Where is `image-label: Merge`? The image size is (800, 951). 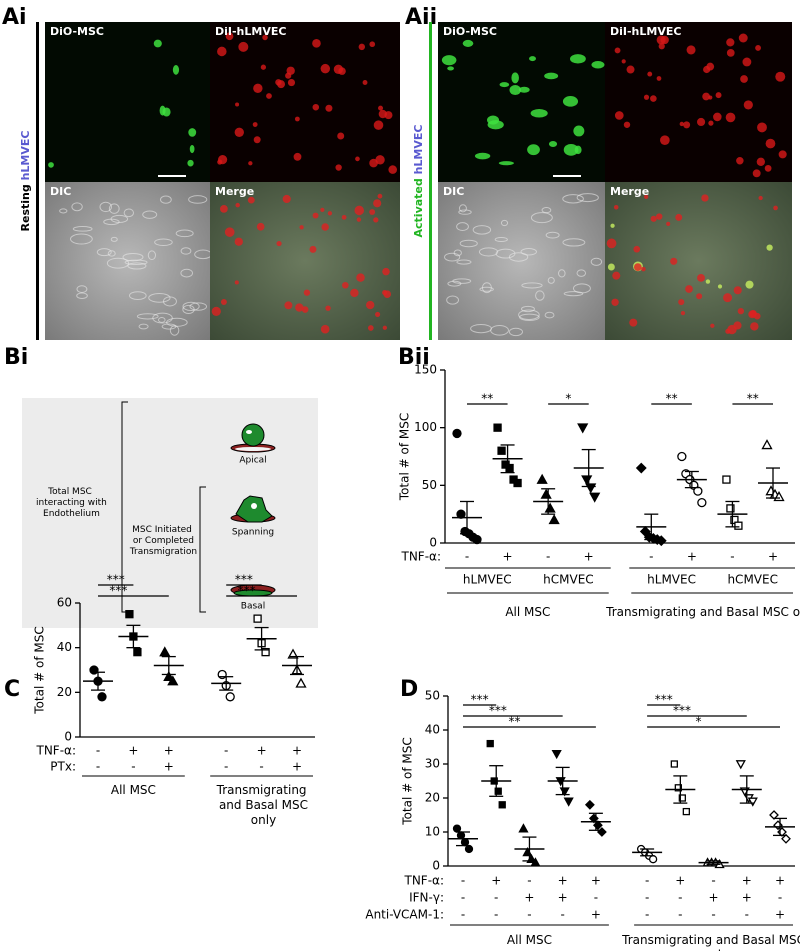 image-label: Merge is located at coordinates (629, 191).